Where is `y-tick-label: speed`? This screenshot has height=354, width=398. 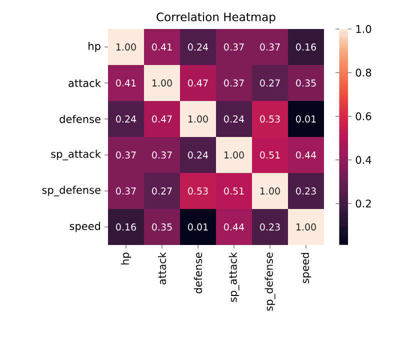
y-tick-label: speed is located at coordinates (85, 227).